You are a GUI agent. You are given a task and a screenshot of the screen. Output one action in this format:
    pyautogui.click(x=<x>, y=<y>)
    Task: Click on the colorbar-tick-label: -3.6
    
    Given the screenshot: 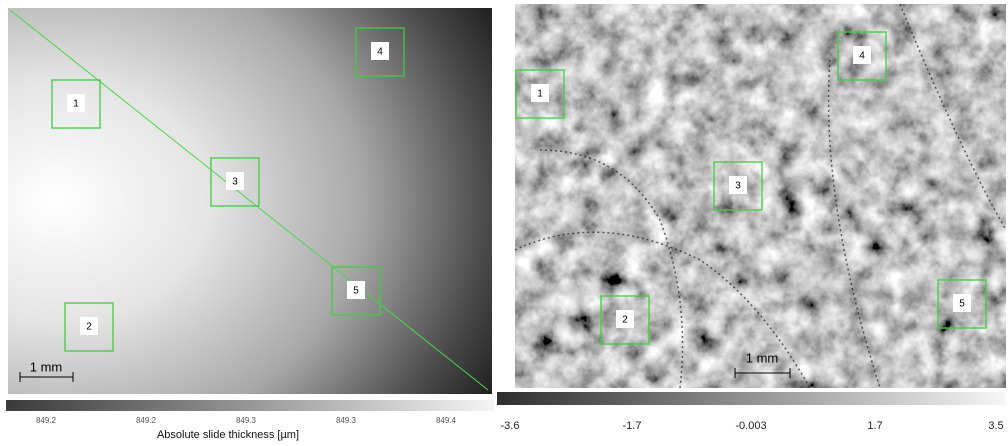 What is the action you would take?
    pyautogui.click(x=510, y=426)
    